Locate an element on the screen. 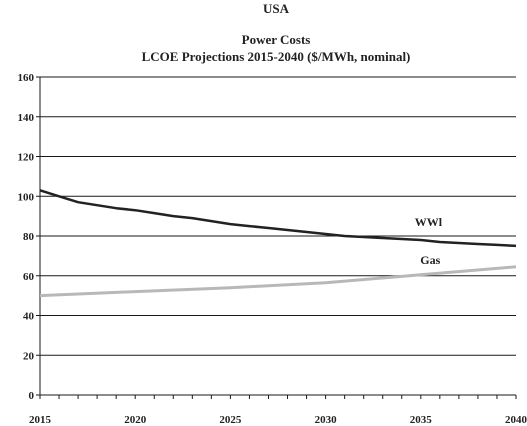 Image resolution: width=527 pixels, height=426 pixels. y-tick-label-1: 20 is located at coordinates (29, 356).